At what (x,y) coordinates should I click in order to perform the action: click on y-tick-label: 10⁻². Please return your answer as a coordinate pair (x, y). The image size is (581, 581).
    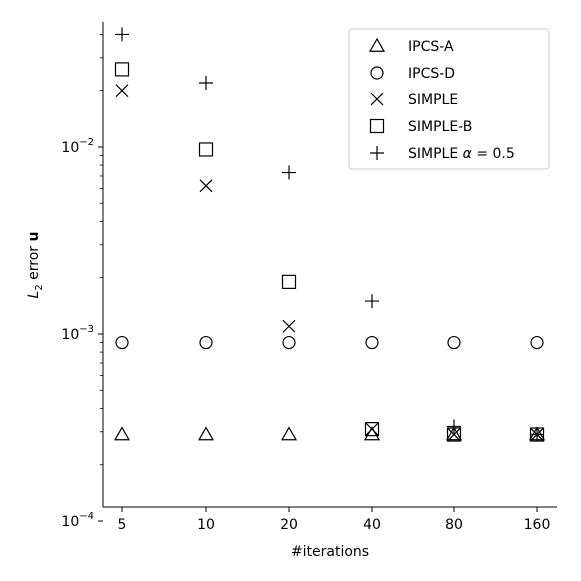
    Looking at the image, I should click on (77, 146).